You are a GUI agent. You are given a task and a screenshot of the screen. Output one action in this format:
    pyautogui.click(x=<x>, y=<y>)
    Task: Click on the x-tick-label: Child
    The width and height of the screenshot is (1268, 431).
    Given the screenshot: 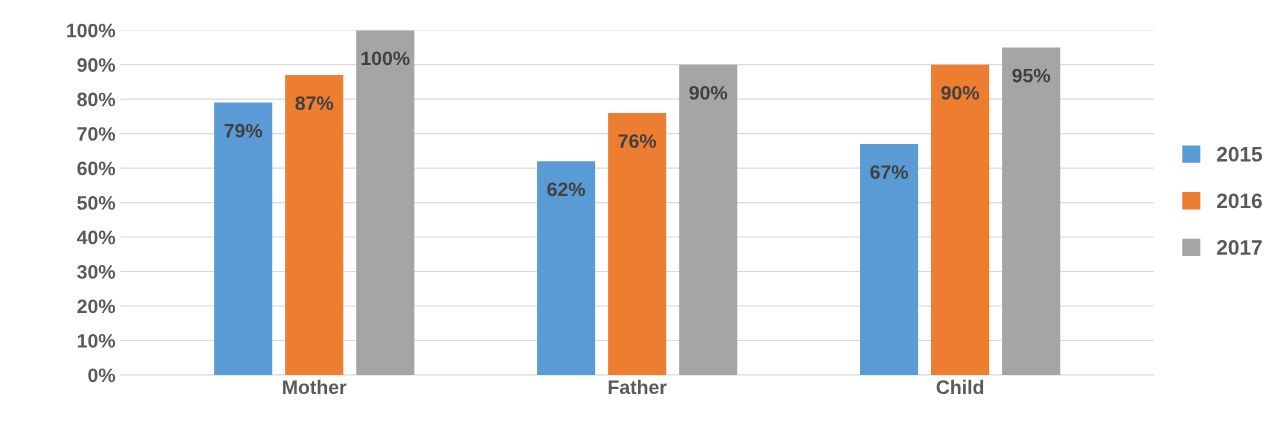 What is the action you would take?
    pyautogui.click(x=960, y=387)
    